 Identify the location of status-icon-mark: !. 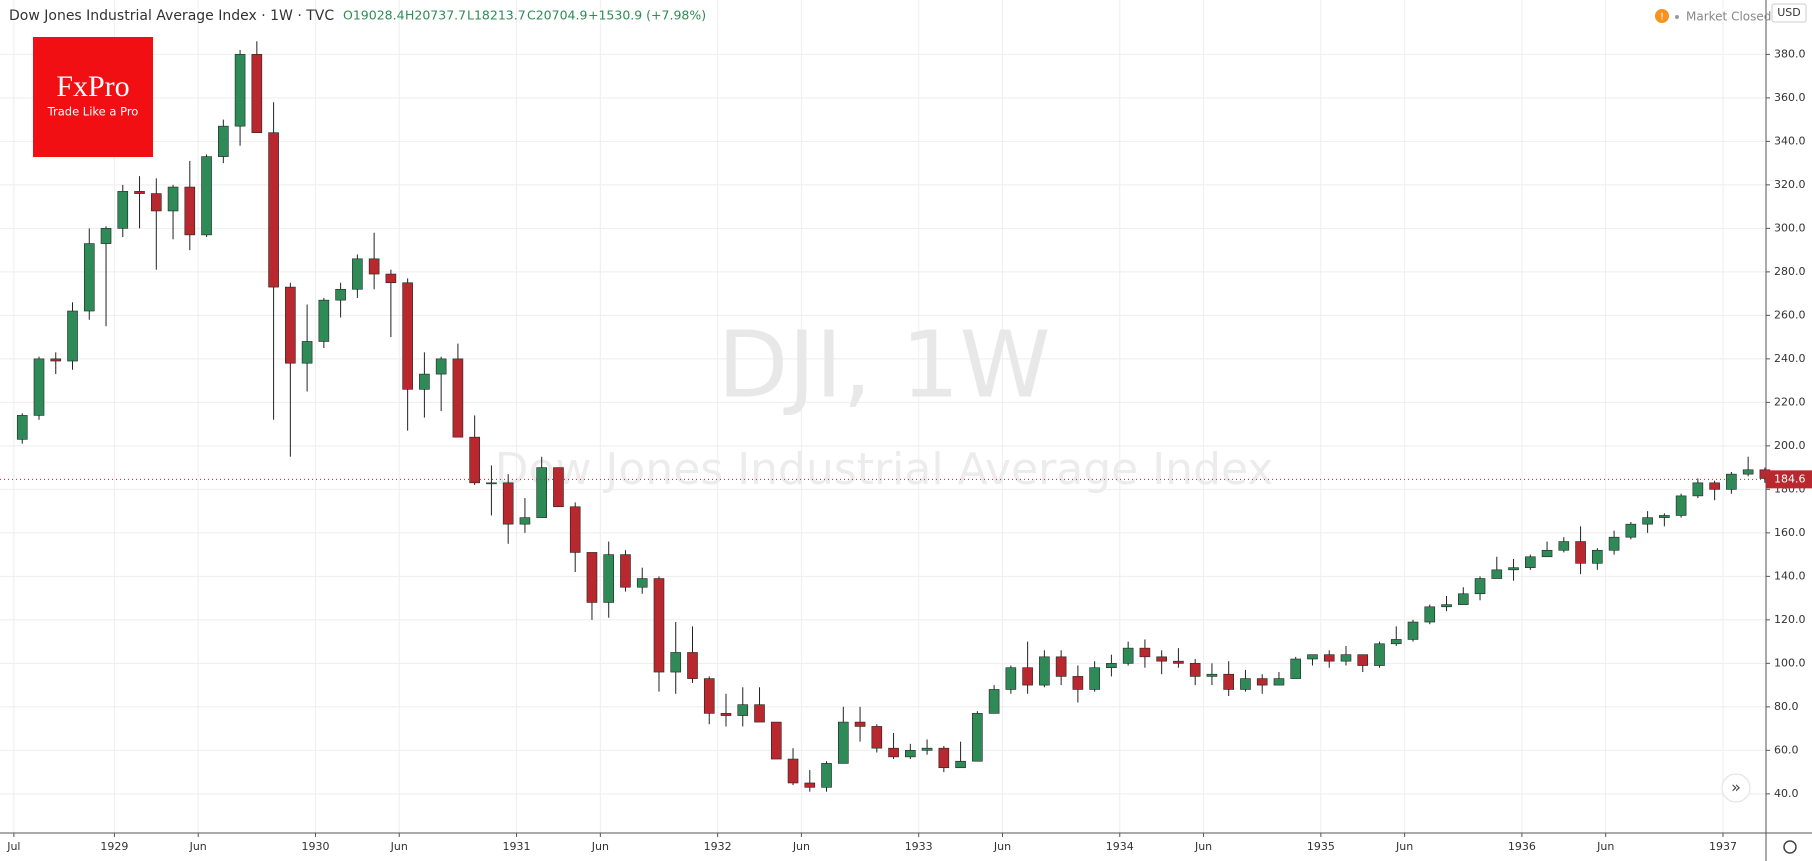
(1662, 17).